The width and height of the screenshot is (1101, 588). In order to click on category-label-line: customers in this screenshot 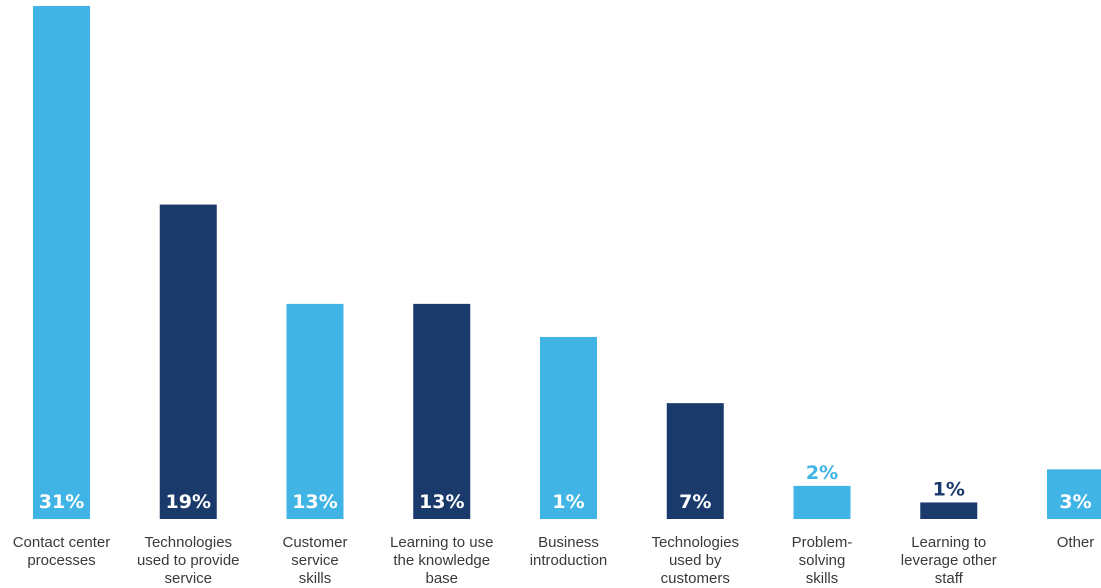, I will do `click(695, 578)`.